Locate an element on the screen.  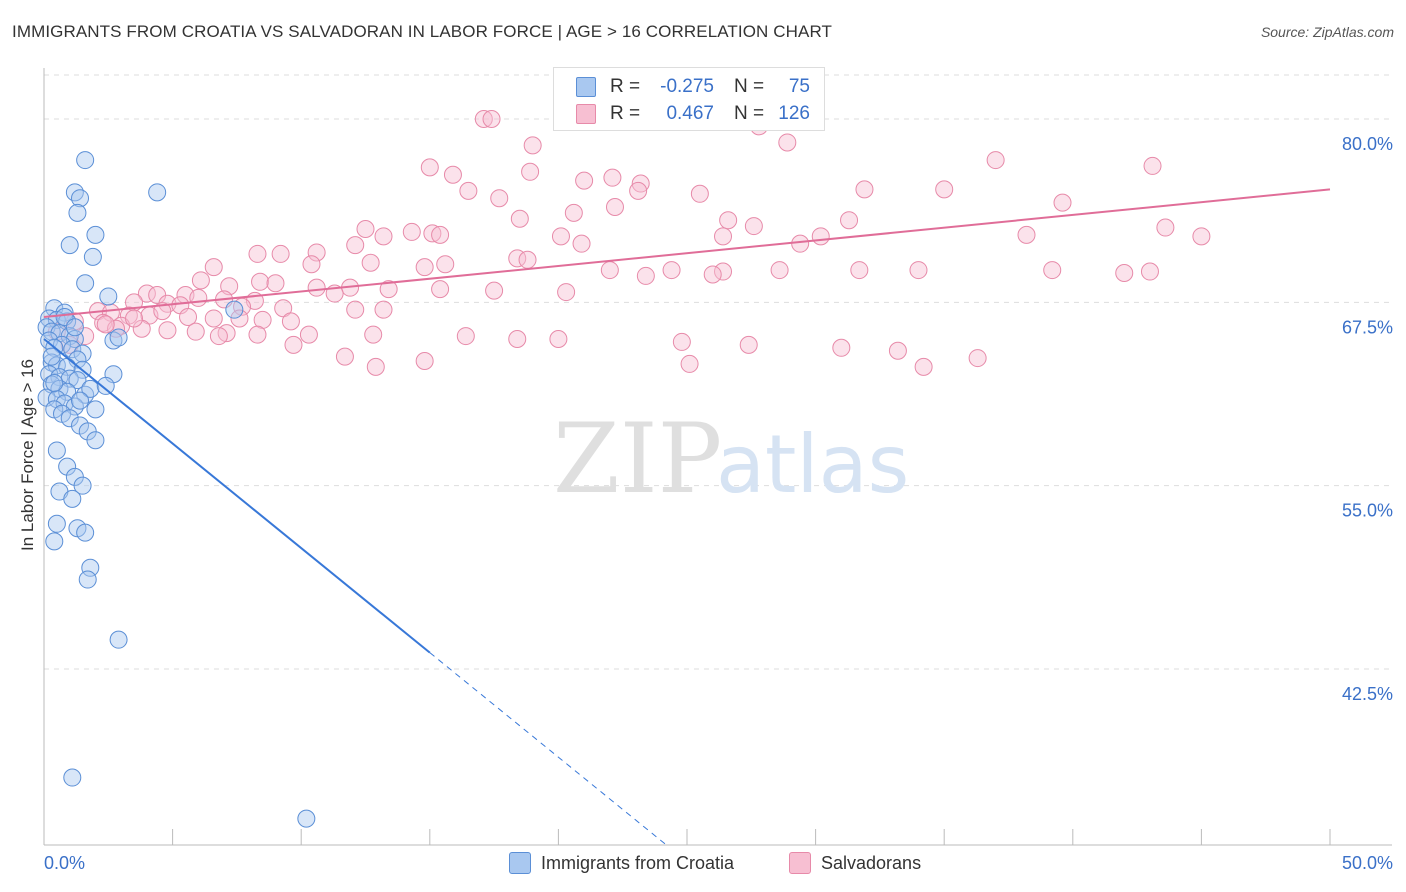
croatia-trend-line-extrapolated is located at coordinates (548, 749).